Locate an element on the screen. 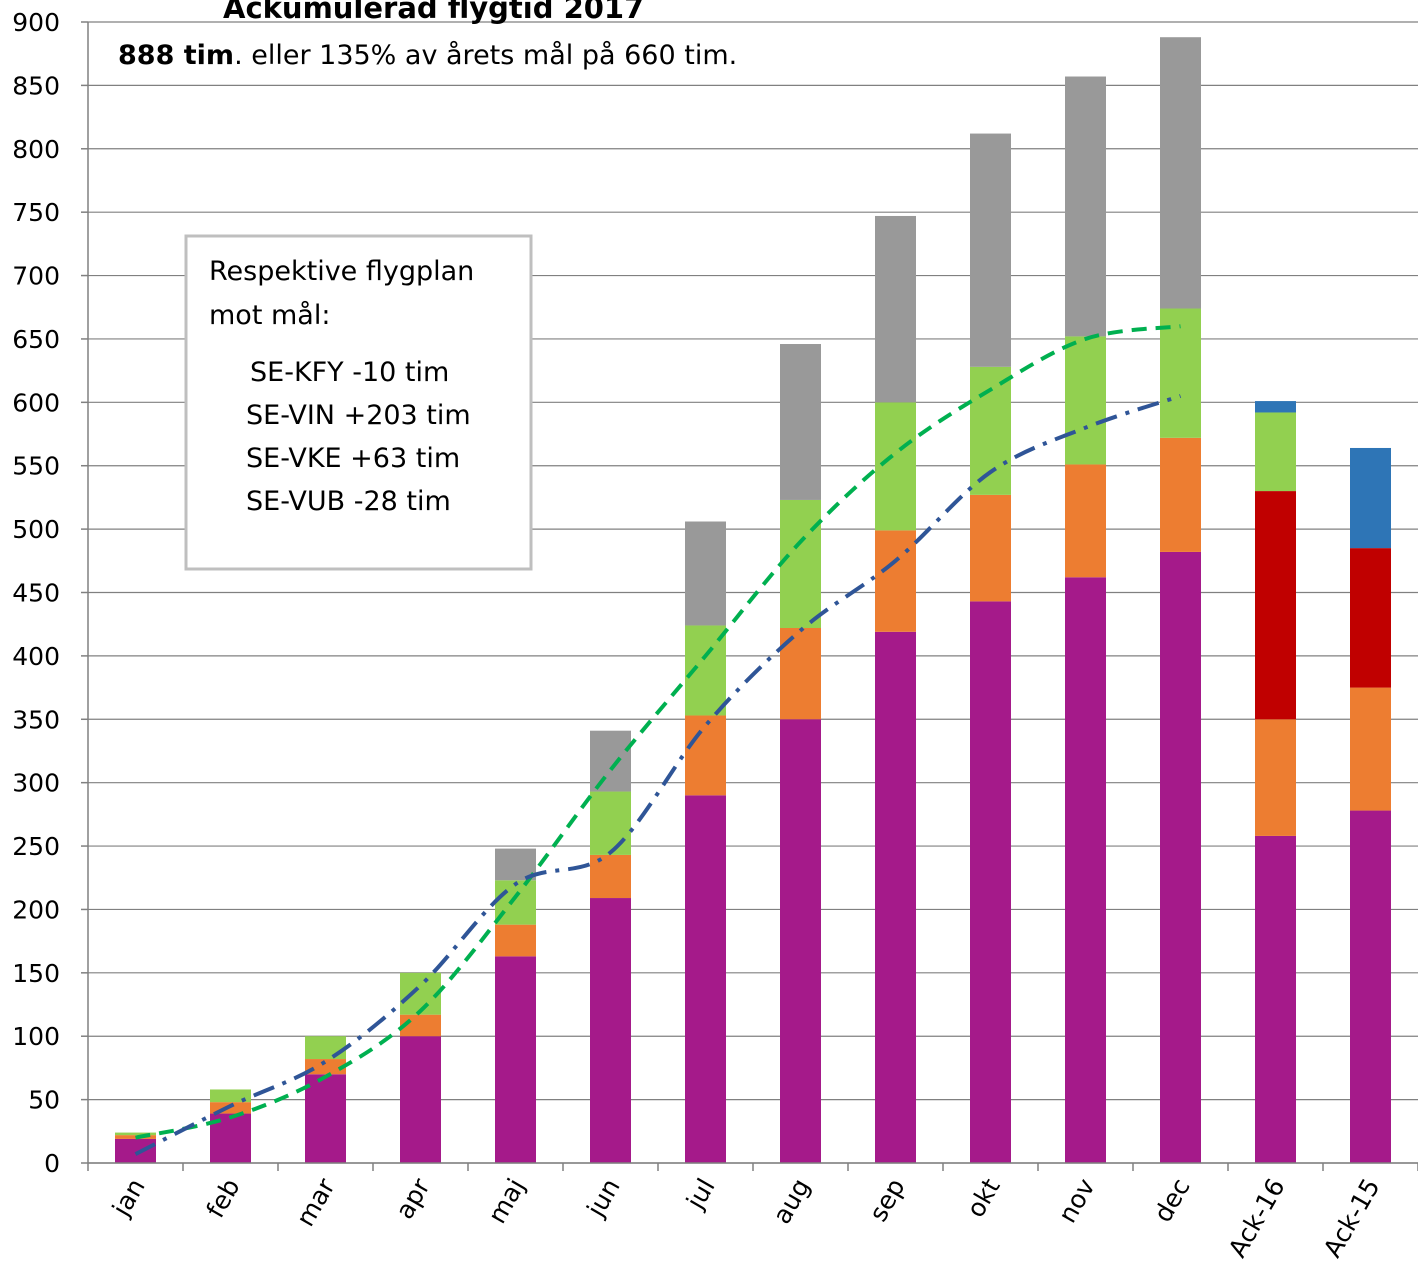 The width and height of the screenshot is (1418, 1277). annotation-frame is located at coordinates (358, 402).